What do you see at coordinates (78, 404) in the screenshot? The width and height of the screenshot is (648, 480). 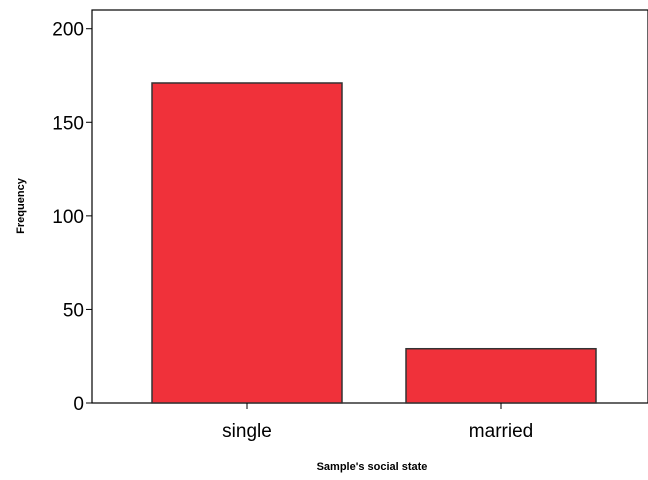 I see `y-tick-label: 0` at bounding box center [78, 404].